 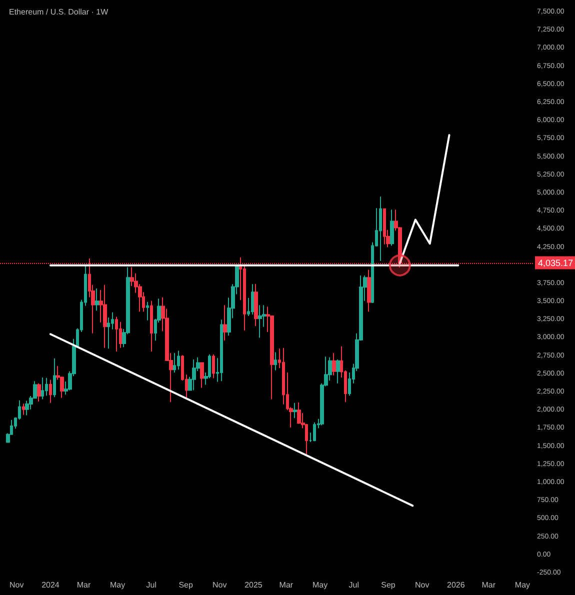 What do you see at coordinates (556, 263) in the screenshot?
I see `ref-line-label: 4,035.17` at bounding box center [556, 263].